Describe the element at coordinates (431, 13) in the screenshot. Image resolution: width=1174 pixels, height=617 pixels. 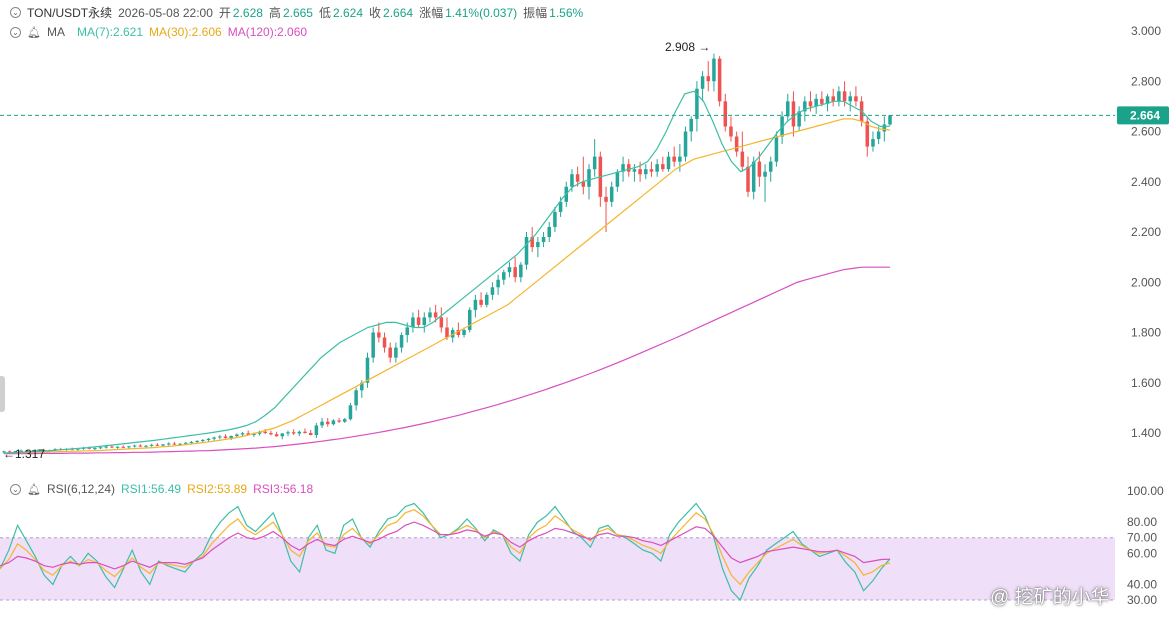
I see `change-label: 涨幅` at that location.